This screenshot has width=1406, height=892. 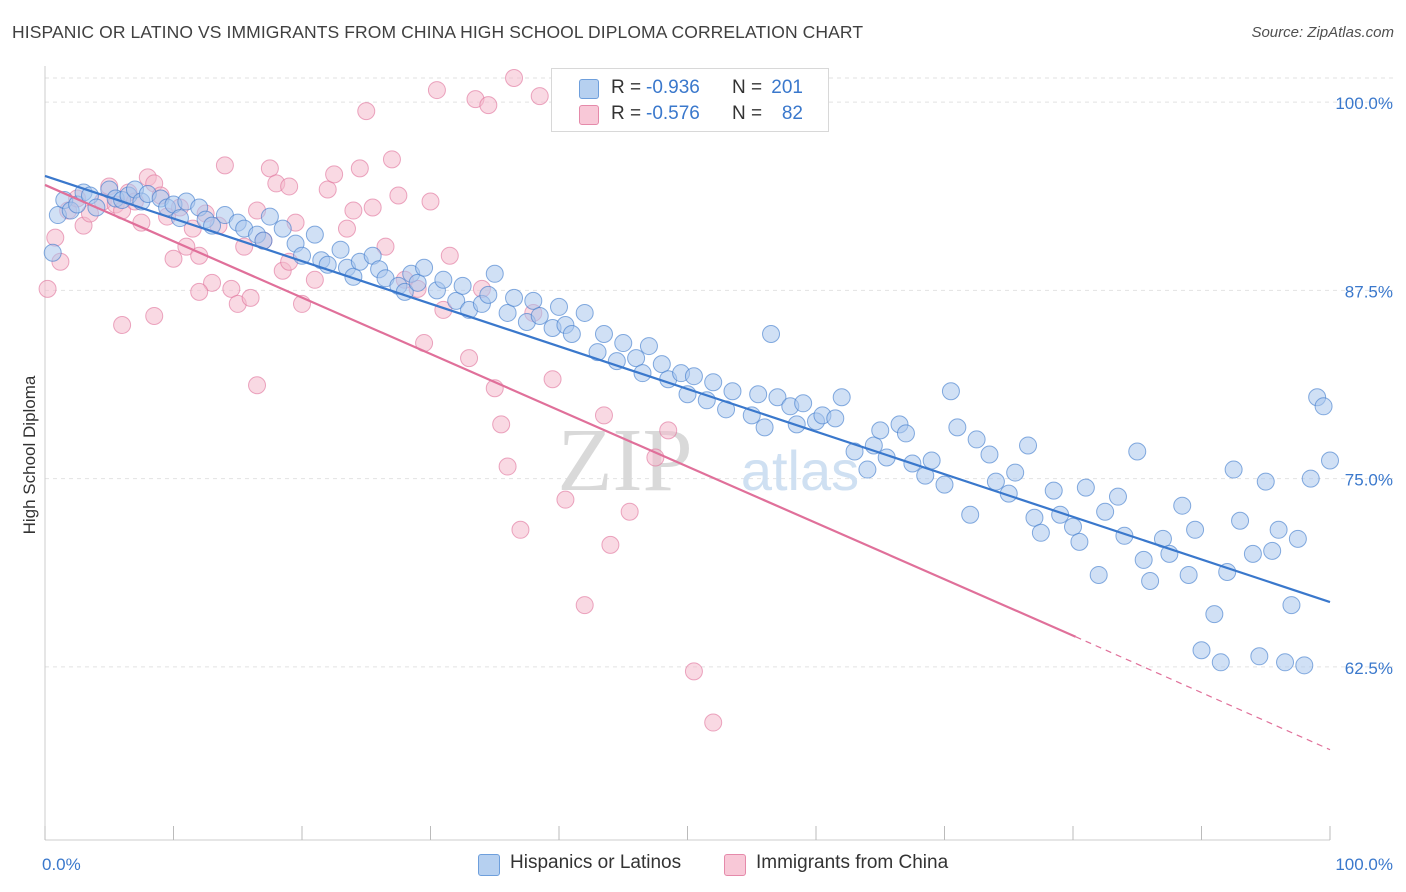 I want to click on watermark: ZIP atlas, so click(x=709, y=460).